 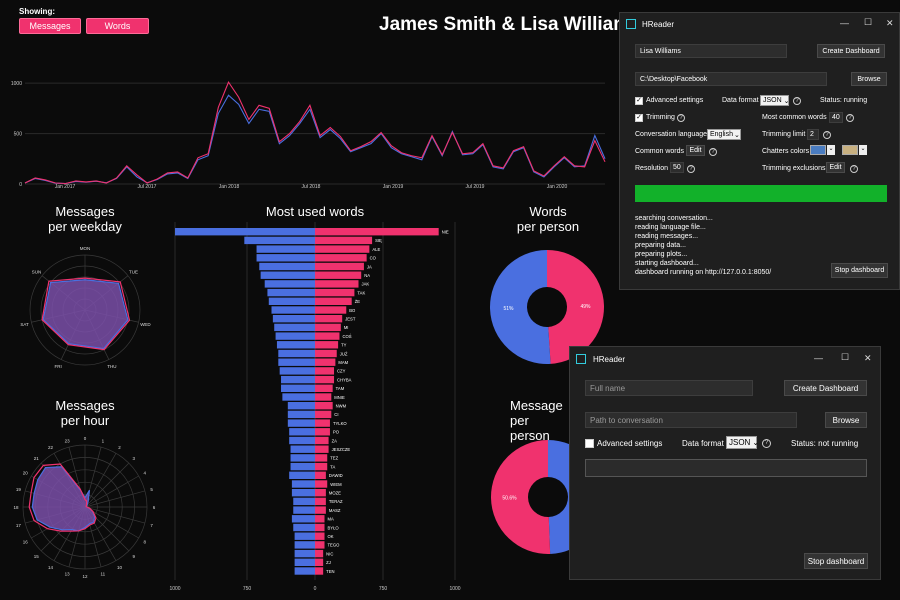 What do you see at coordinates (731, 79) in the screenshot?
I see `path-input: C:\Desktop\Facebook` at bounding box center [731, 79].